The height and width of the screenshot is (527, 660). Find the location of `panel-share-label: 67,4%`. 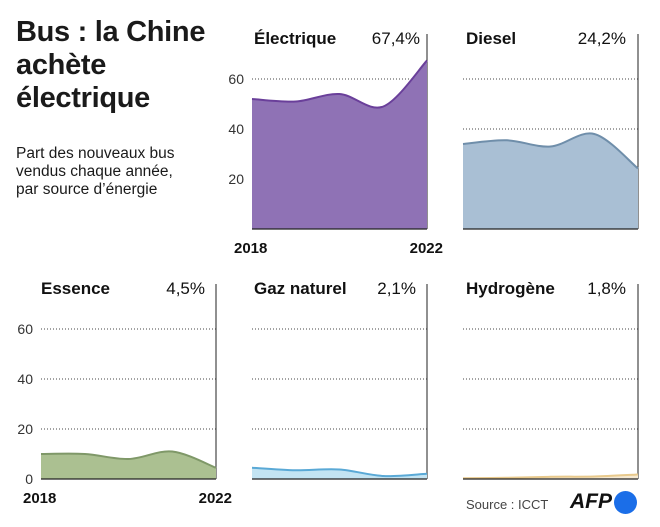

panel-share-label: 67,4% is located at coordinates (396, 38).